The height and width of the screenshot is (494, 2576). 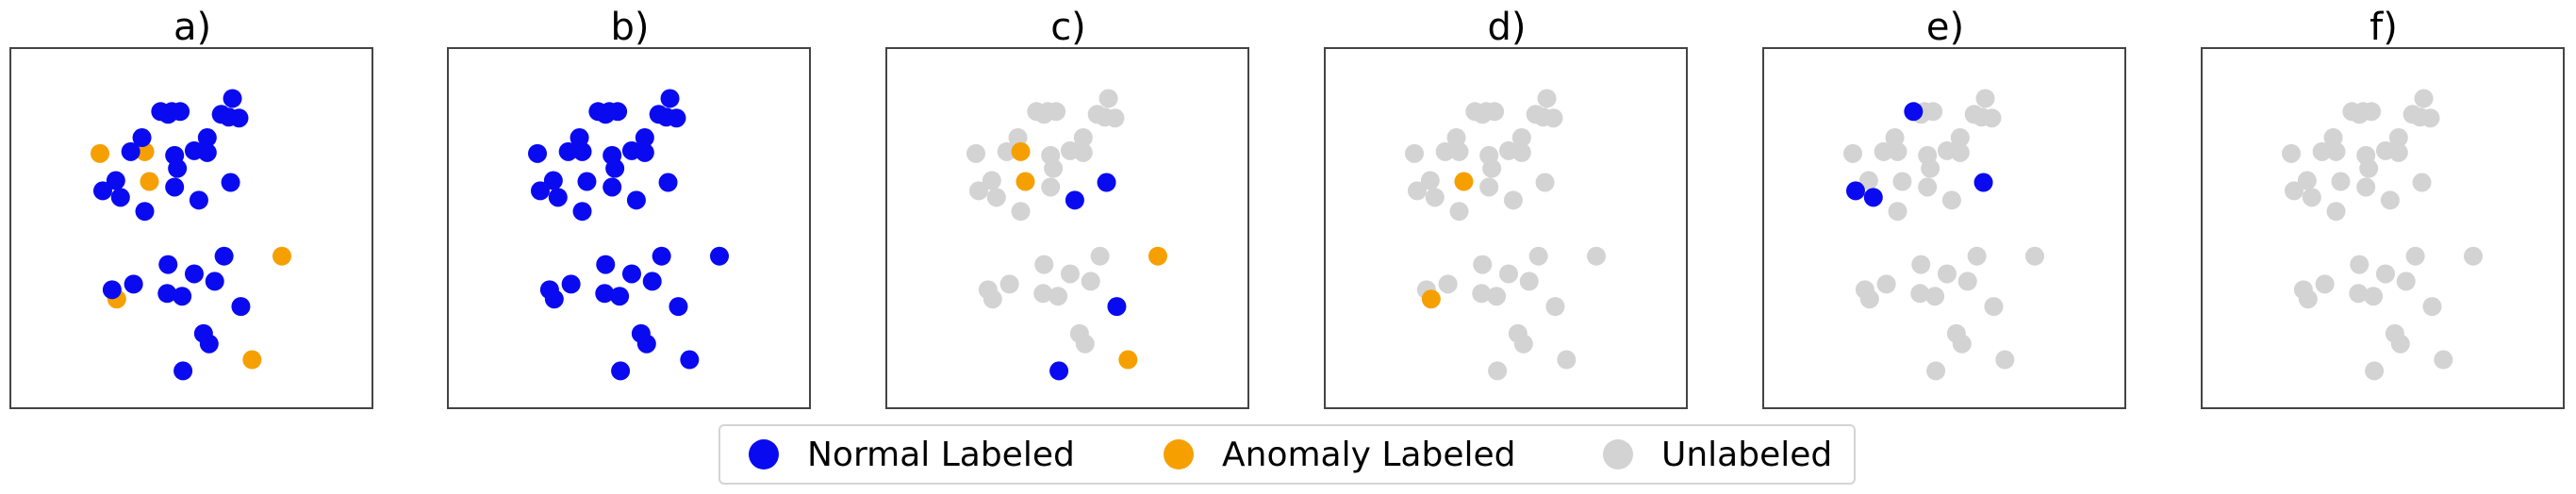 I want to click on legend-label-unlabeled: Unlabeled, so click(x=1747, y=454).